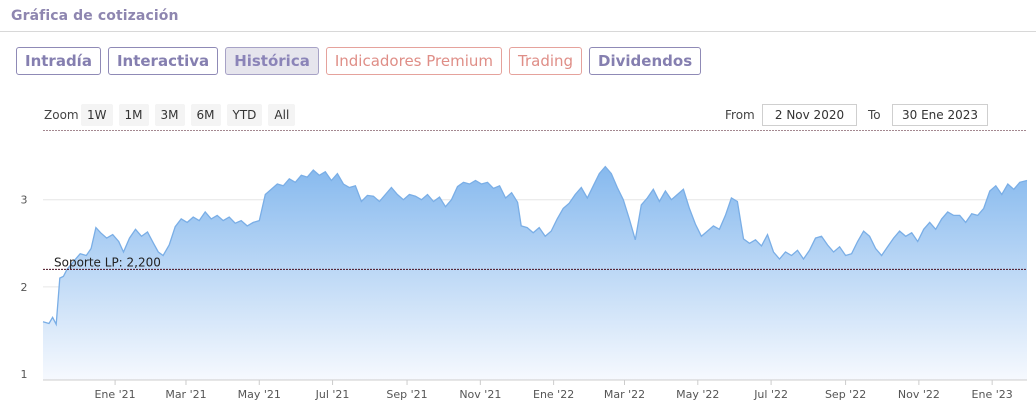  Describe the element at coordinates (546, 61) in the screenshot. I see `tab-trading: Trading` at that location.